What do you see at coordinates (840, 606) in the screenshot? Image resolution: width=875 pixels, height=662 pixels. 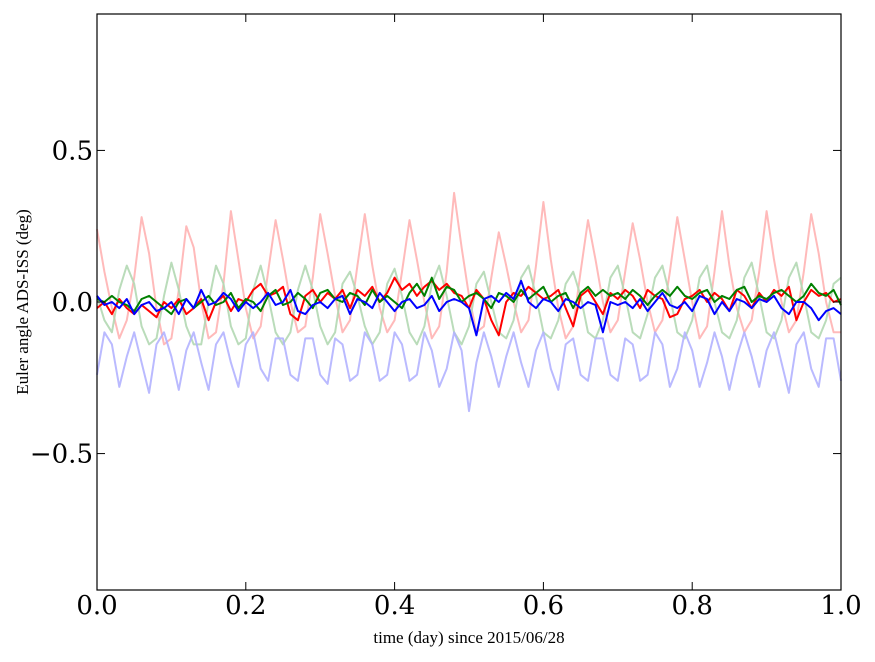 I see `x-tick-label: 1.0` at bounding box center [840, 606].